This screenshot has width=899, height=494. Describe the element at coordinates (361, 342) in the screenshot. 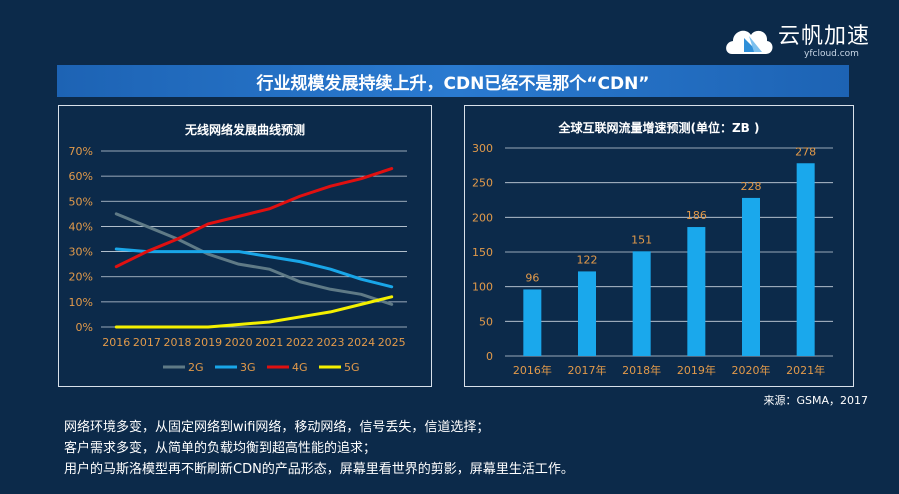

I see `x-tick-label: 2024` at that location.